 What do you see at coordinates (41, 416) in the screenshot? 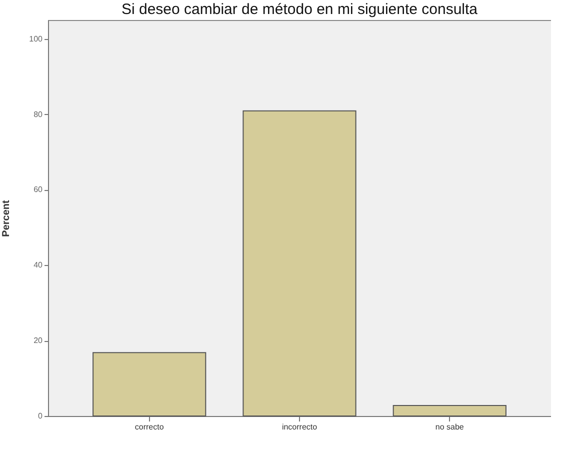
I see `y-tick-label: 0` at bounding box center [41, 416].